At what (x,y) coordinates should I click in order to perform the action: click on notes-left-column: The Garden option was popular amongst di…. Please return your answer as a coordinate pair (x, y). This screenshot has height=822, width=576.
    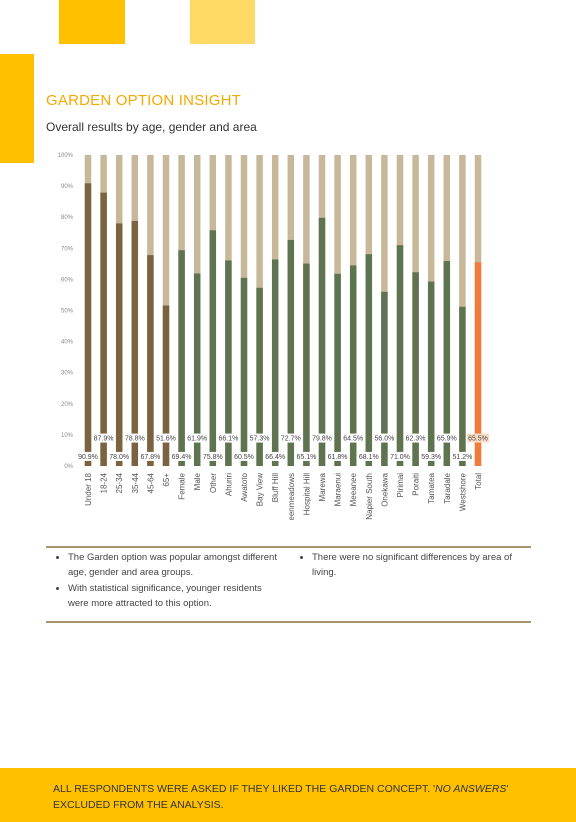
    Looking at the image, I should click on (165, 581).